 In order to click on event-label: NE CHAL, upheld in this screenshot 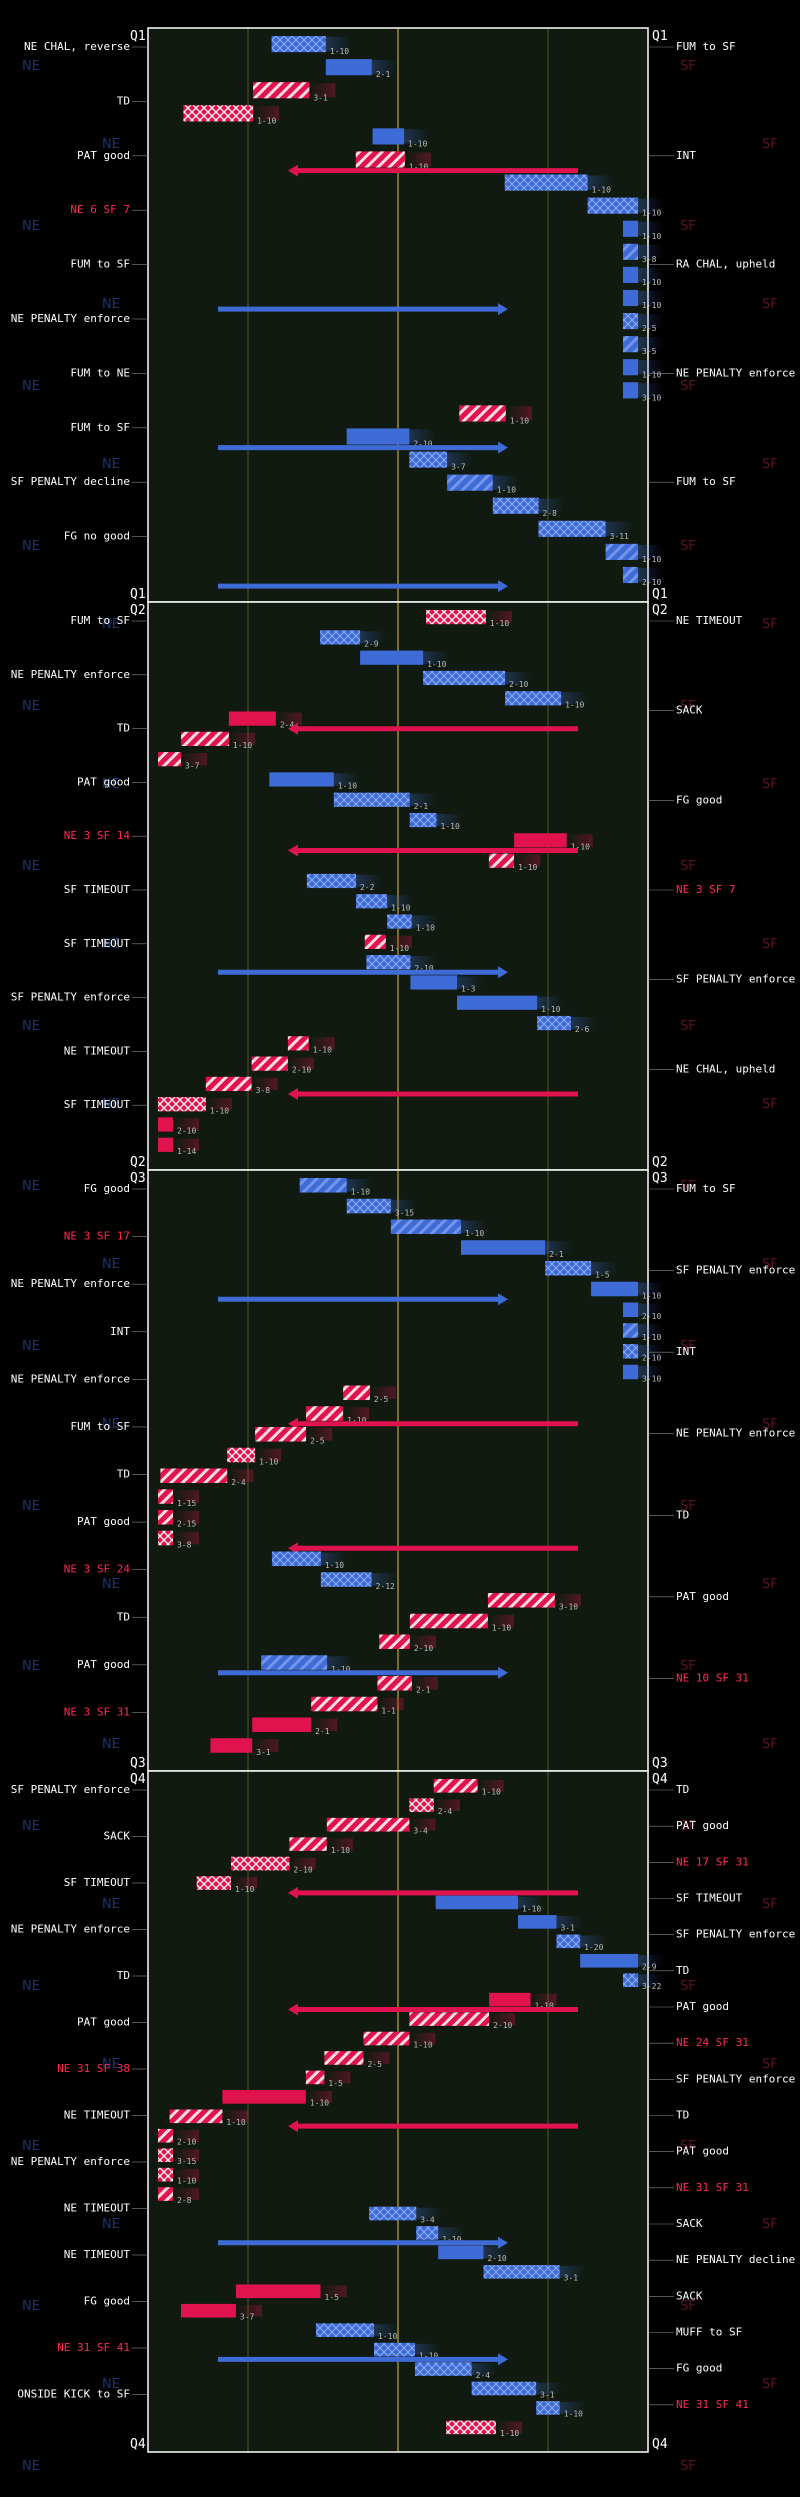, I will do `click(725, 1068)`.